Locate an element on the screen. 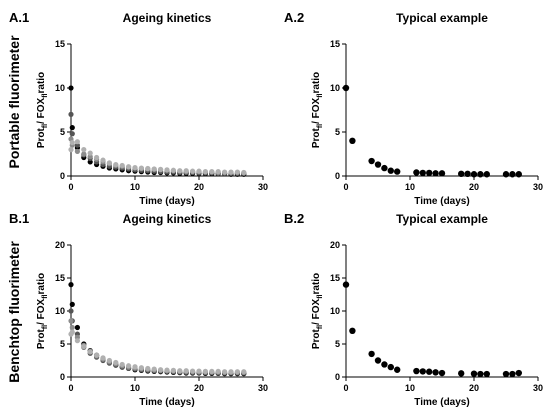 The width and height of the screenshot is (550, 414). x-tick-label: 10 is located at coordinates (135, 388).